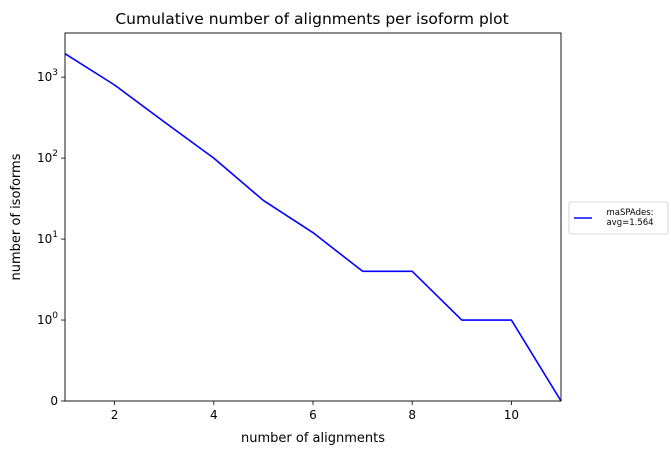 This screenshot has height=459, width=671. I want to click on x-tick-label: 2, so click(115, 415).